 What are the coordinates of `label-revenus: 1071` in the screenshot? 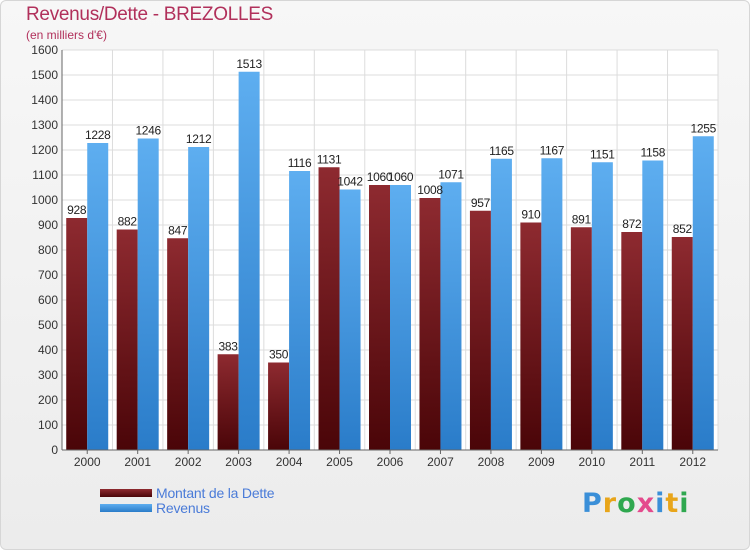 It's located at (451, 174).